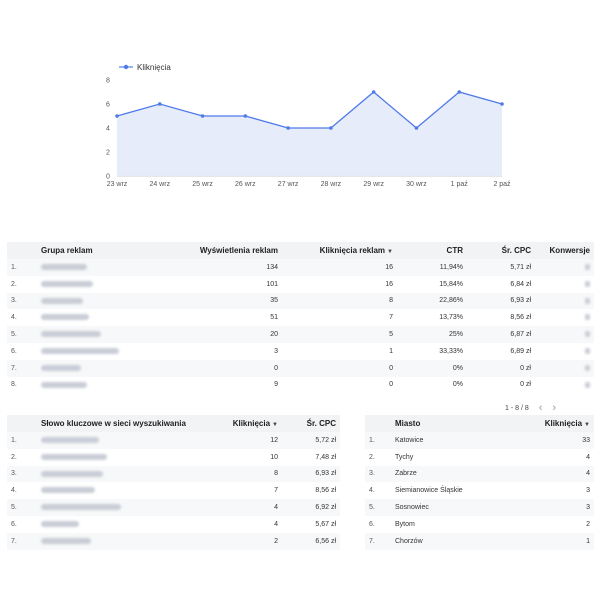  What do you see at coordinates (501, 250) in the screenshot?
I see `avg-cpc-header: Śr. CPC` at bounding box center [501, 250].